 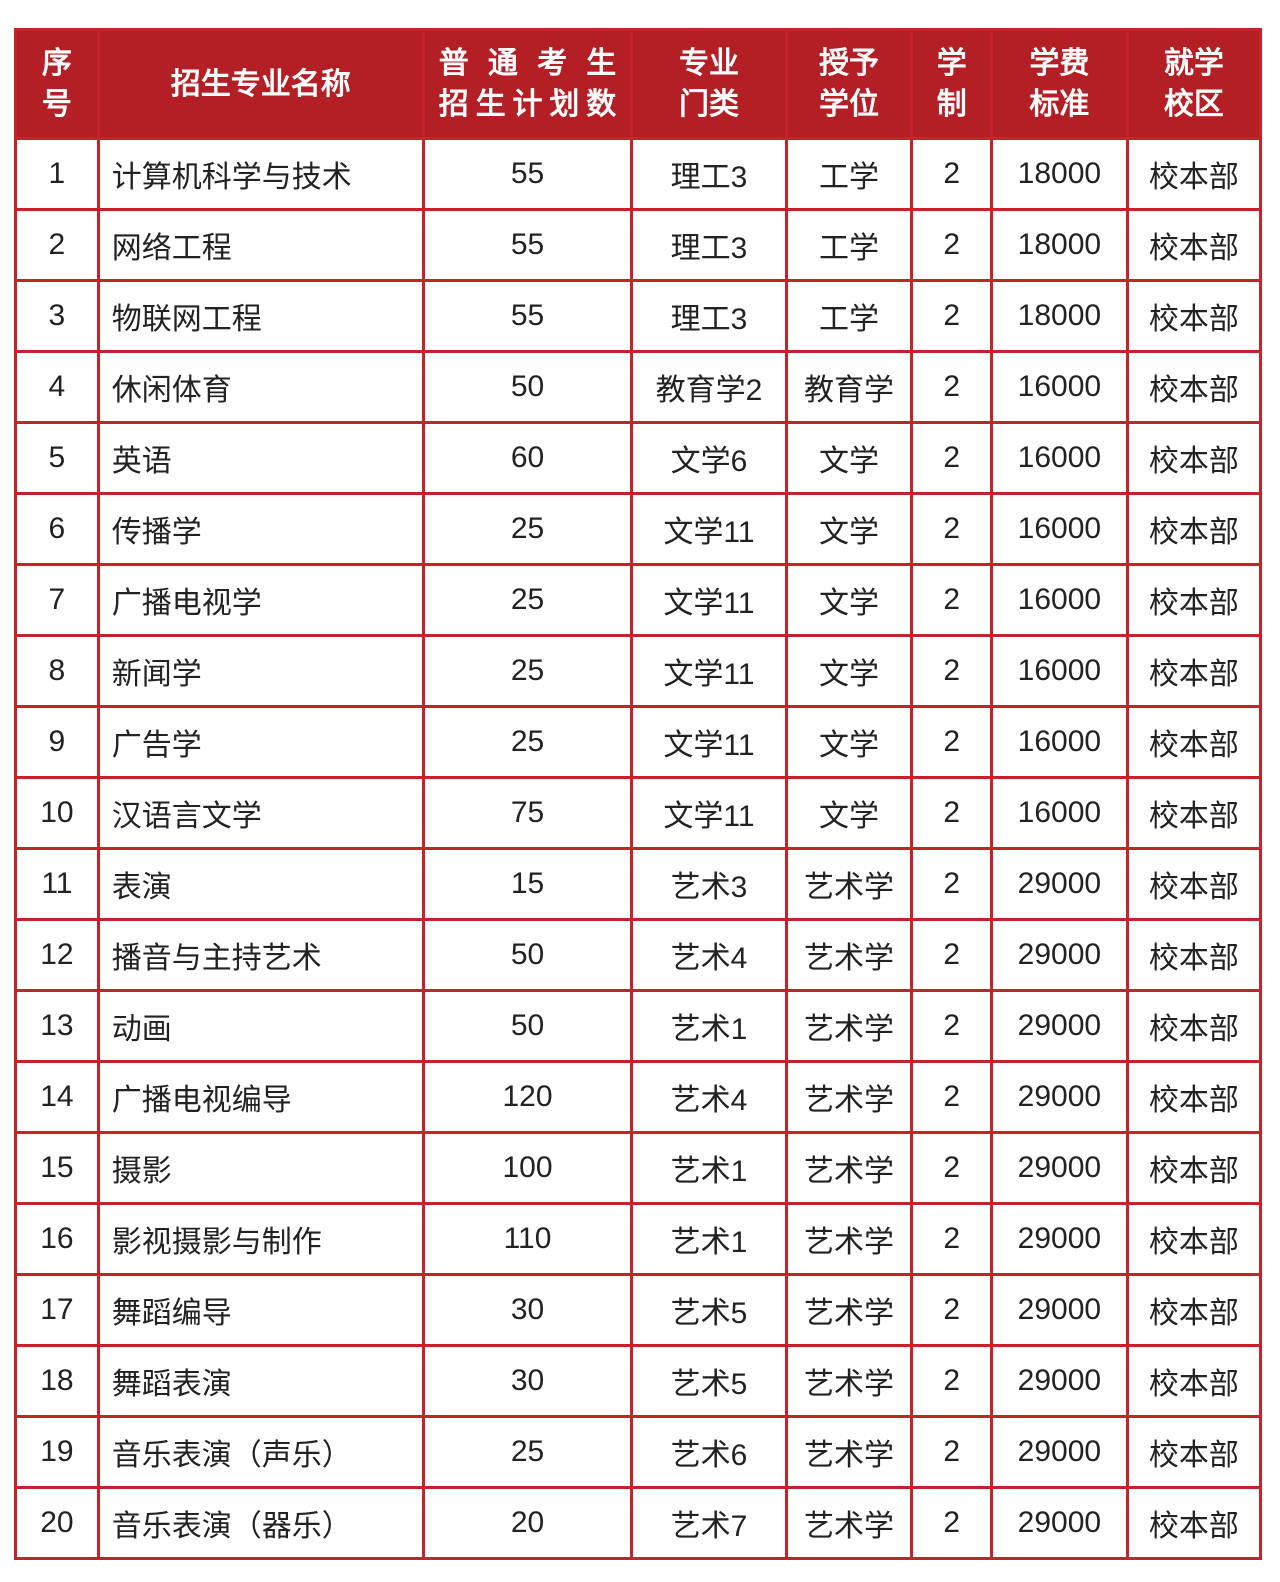 What do you see at coordinates (1059, 63) in the screenshot?
I see `header-line: 学费` at bounding box center [1059, 63].